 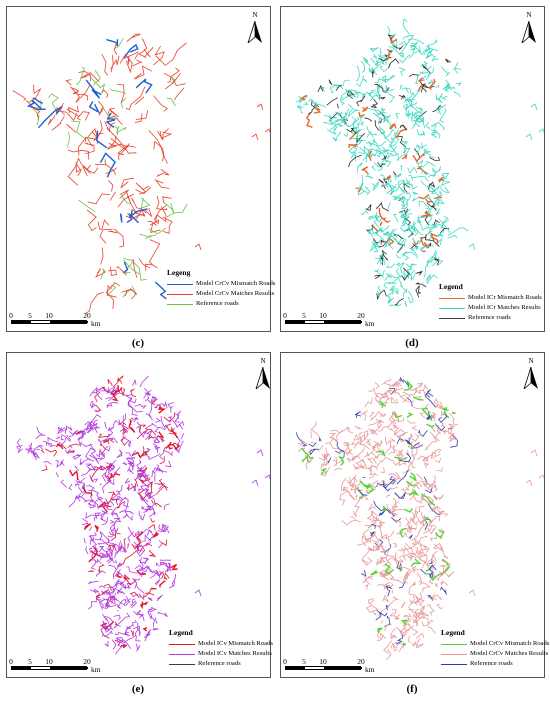 What do you see at coordinates (54, 319) in the screenshot?
I see `scale-bar-c: 0 5 10 20 km` at bounding box center [54, 319].